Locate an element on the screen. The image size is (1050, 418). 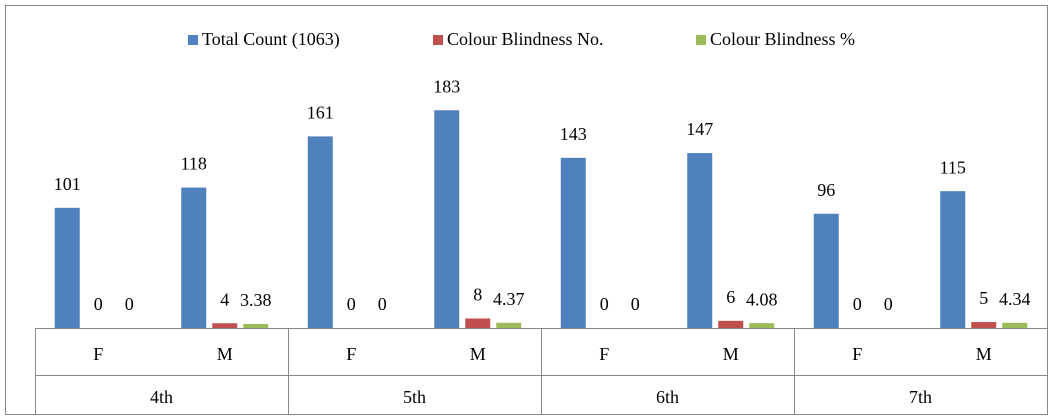
group-label: 5th is located at coordinates (414, 397).